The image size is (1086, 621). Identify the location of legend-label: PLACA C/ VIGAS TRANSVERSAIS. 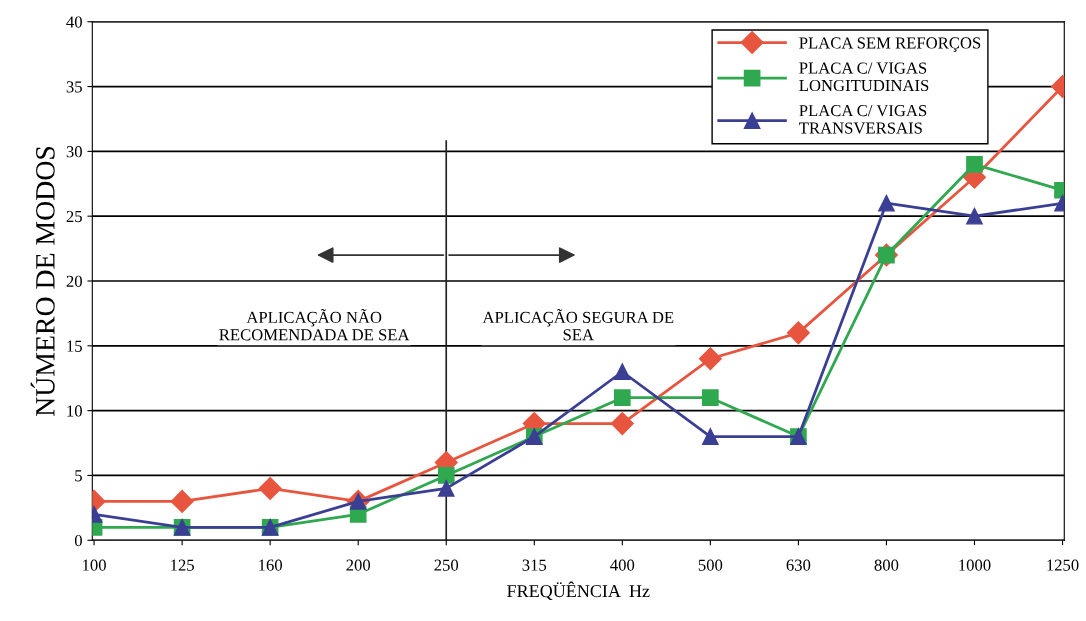
(863, 119).